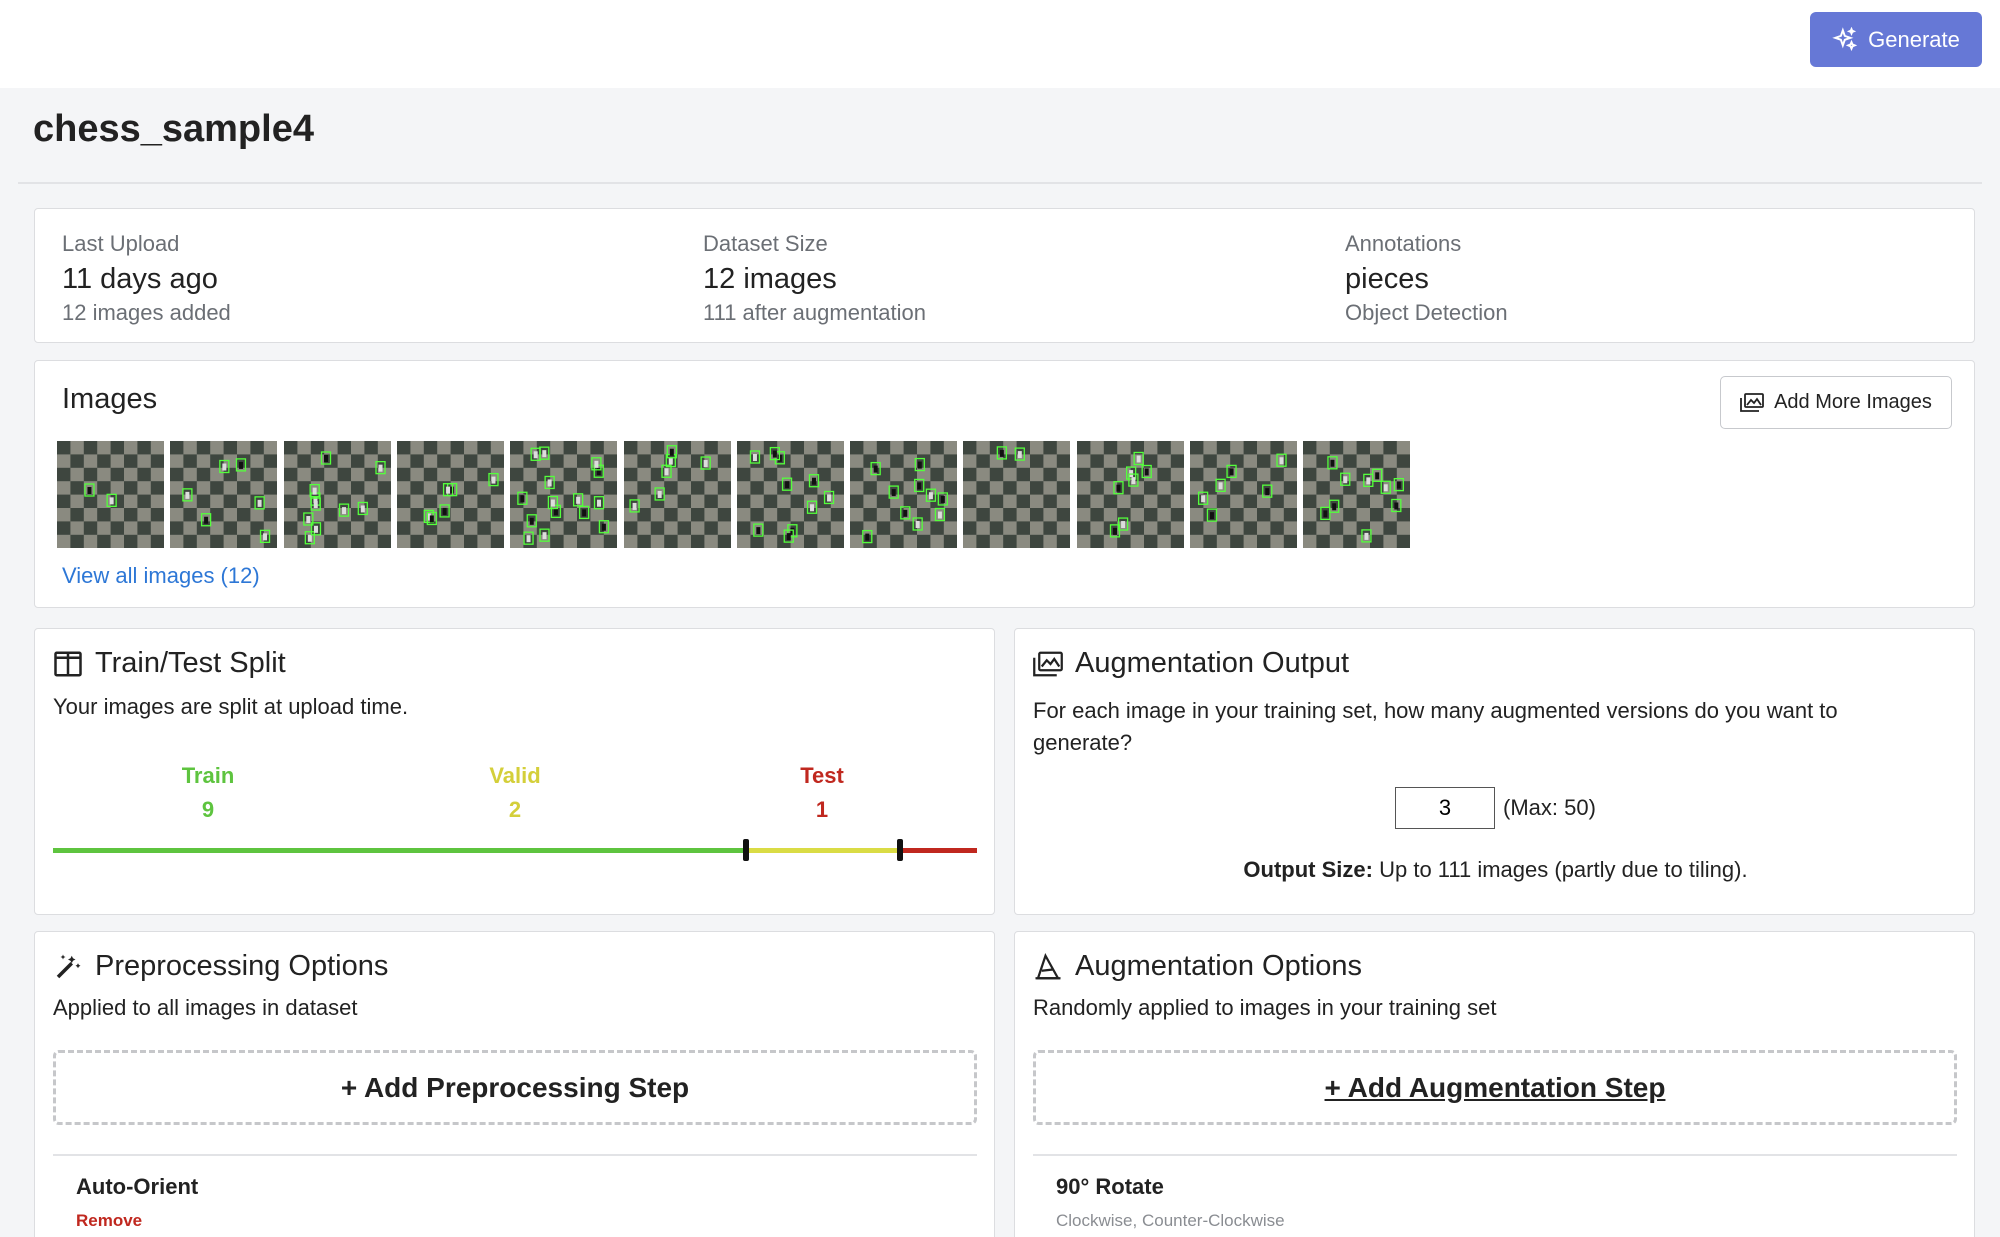 The height and width of the screenshot is (1237, 2000). What do you see at coordinates (770, 279) in the screenshot?
I see `stat-value: 12 images` at bounding box center [770, 279].